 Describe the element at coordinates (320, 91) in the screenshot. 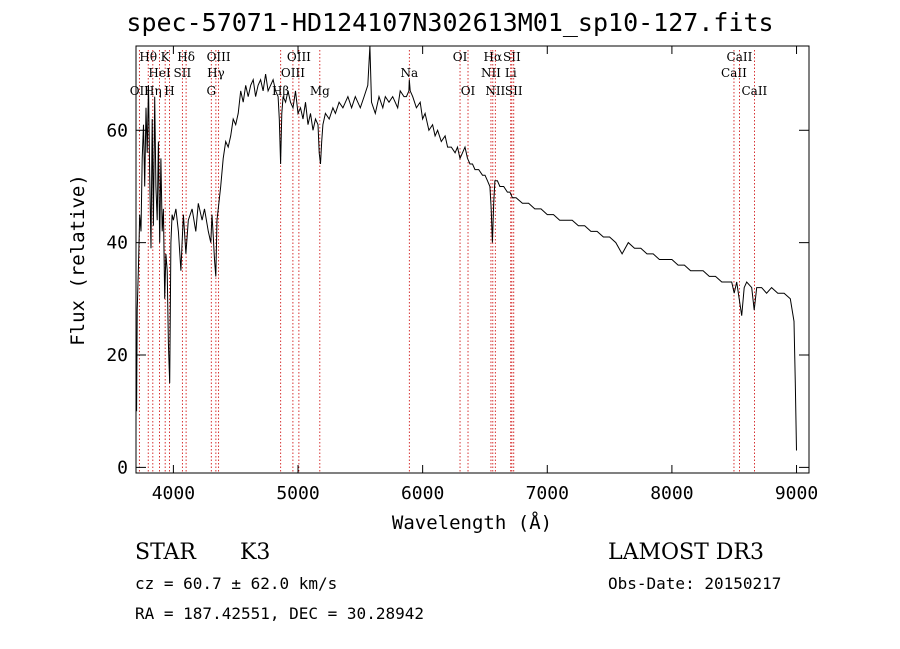

I see `line-marker-label: Mg` at that location.